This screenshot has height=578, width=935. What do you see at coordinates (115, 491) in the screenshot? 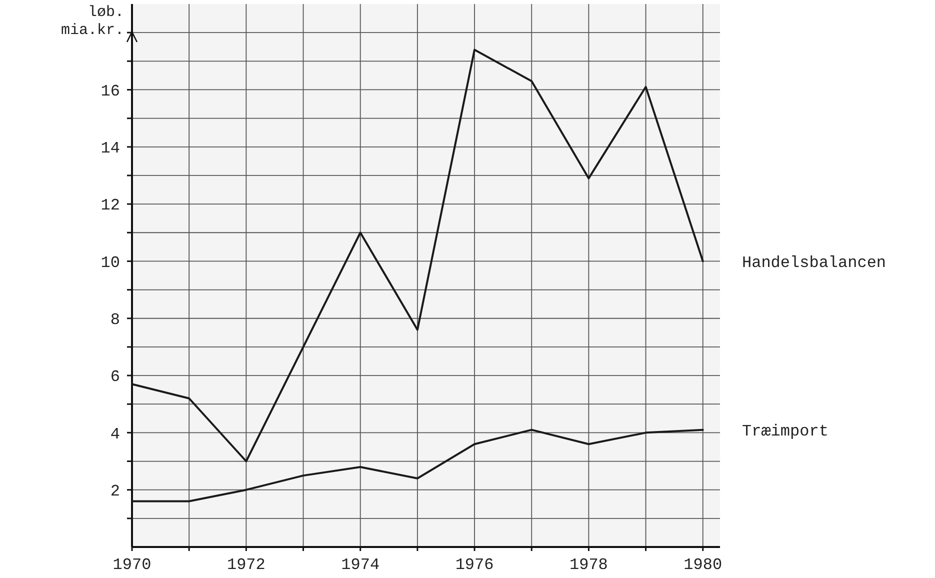
I see `y-tick-label: 2` at bounding box center [115, 491].